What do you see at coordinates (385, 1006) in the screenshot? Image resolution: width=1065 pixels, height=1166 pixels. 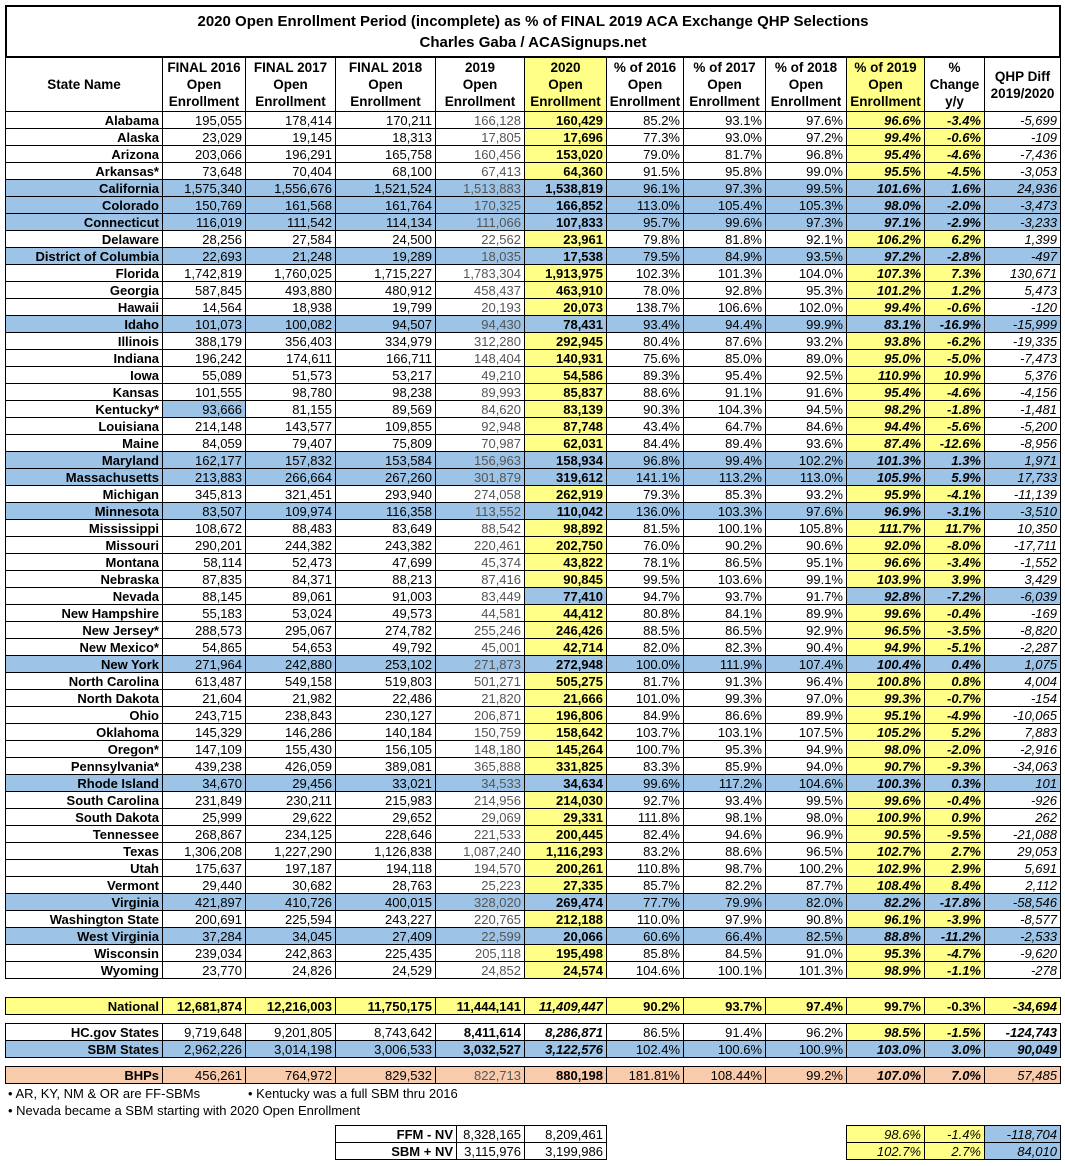 I see `total-cell: 11,750,175` at bounding box center [385, 1006].